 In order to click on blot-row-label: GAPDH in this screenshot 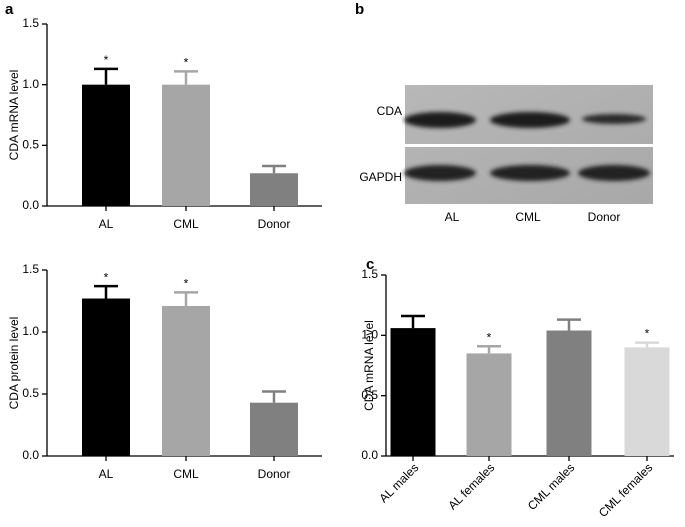, I will do `click(380, 177)`.